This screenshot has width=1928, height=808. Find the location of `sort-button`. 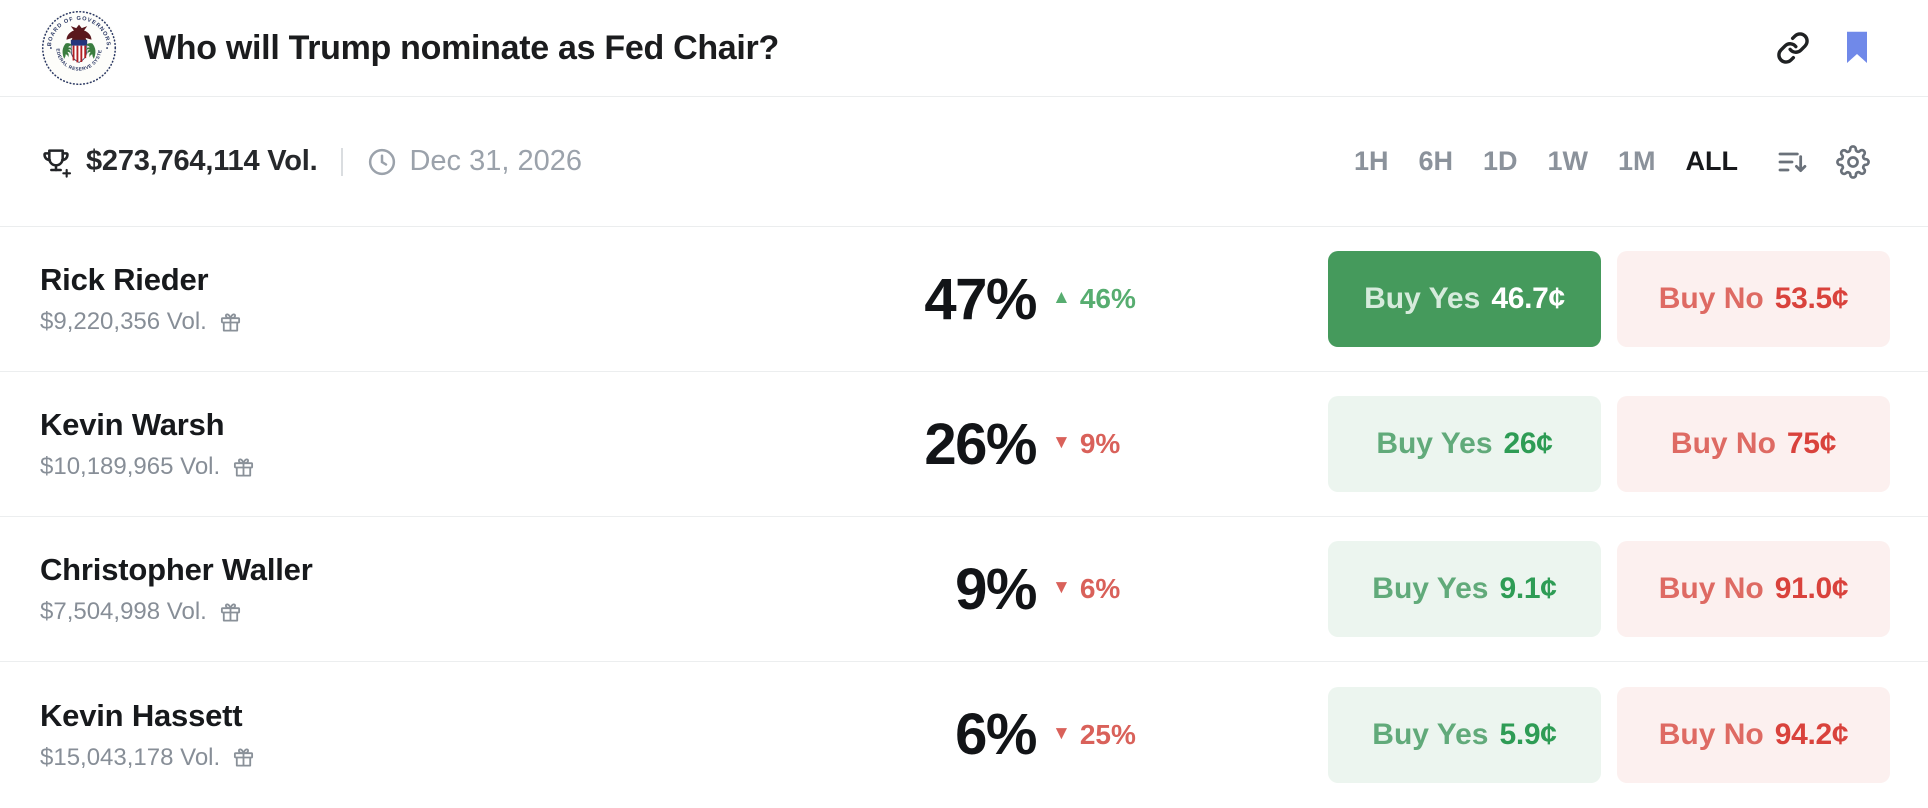

sort-button is located at coordinates (1792, 162).